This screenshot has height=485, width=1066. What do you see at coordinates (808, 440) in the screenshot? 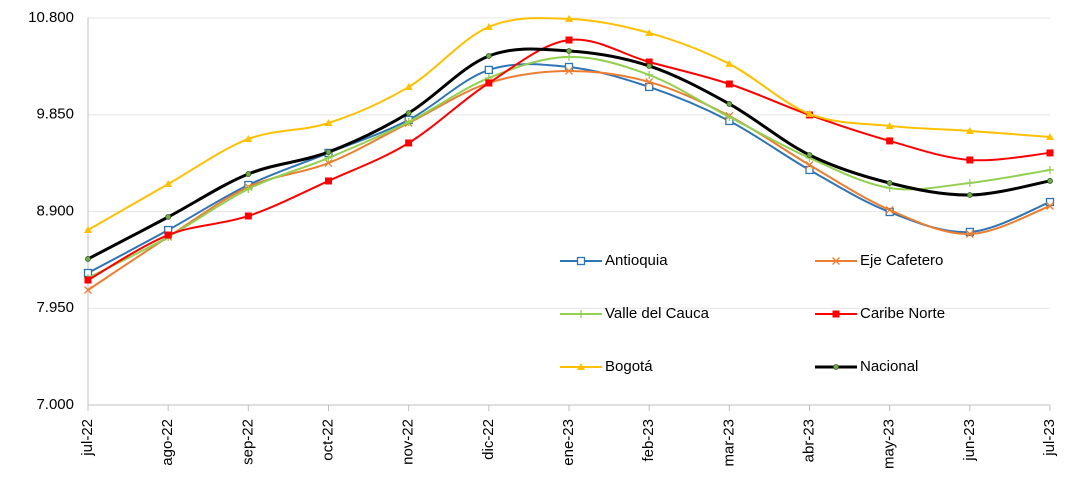
I see `x-tick-label: abr-23` at bounding box center [808, 440].